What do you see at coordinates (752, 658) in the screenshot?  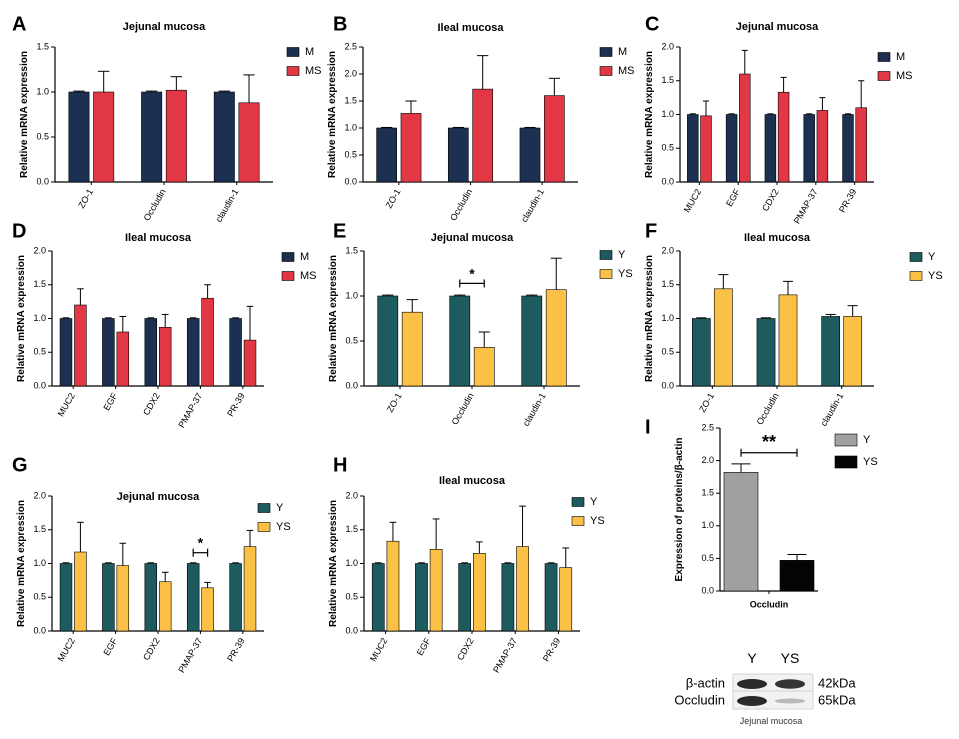 I see `blot-lane-label-y: Y` at bounding box center [752, 658].